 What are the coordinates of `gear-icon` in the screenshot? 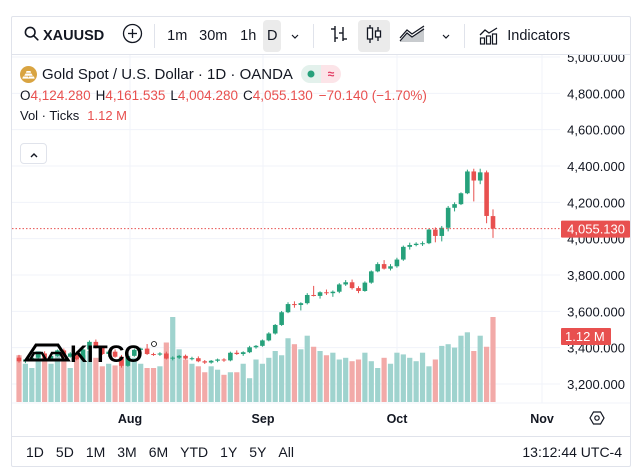 It's located at (597, 418).